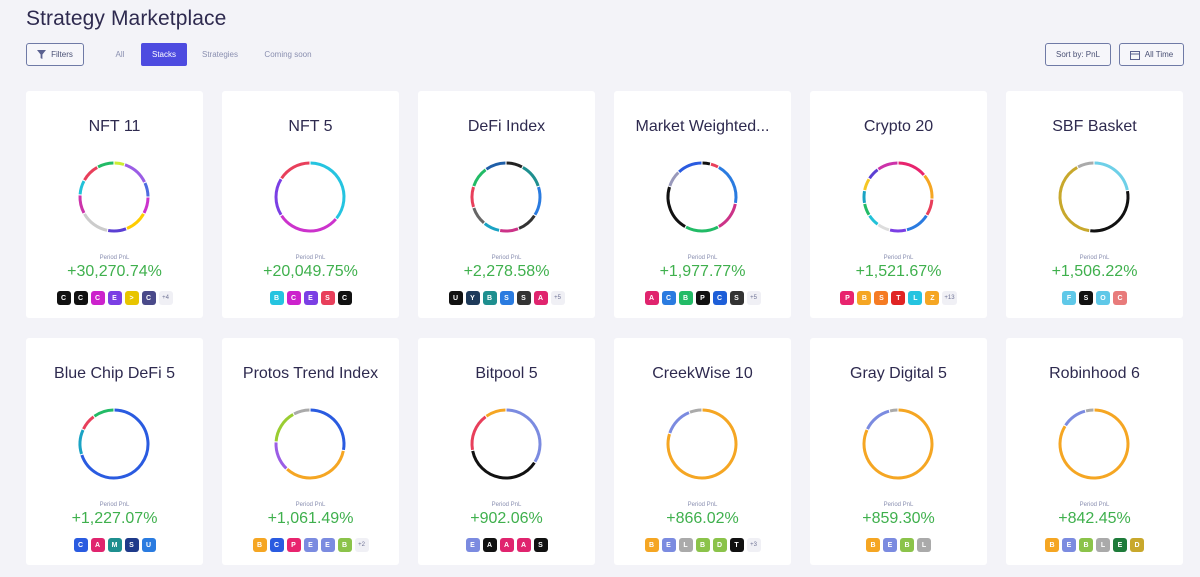 The width and height of the screenshot is (1200, 577). What do you see at coordinates (42, 54) in the screenshot?
I see `filter-icon` at bounding box center [42, 54].